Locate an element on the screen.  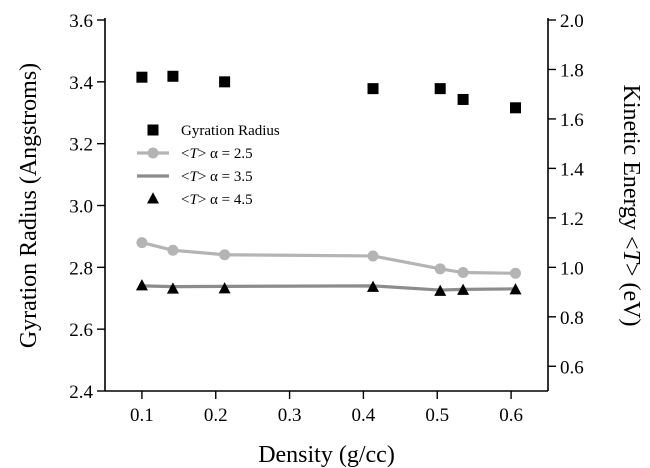
y-left-tick-label: 3.4 is located at coordinates (81, 83).